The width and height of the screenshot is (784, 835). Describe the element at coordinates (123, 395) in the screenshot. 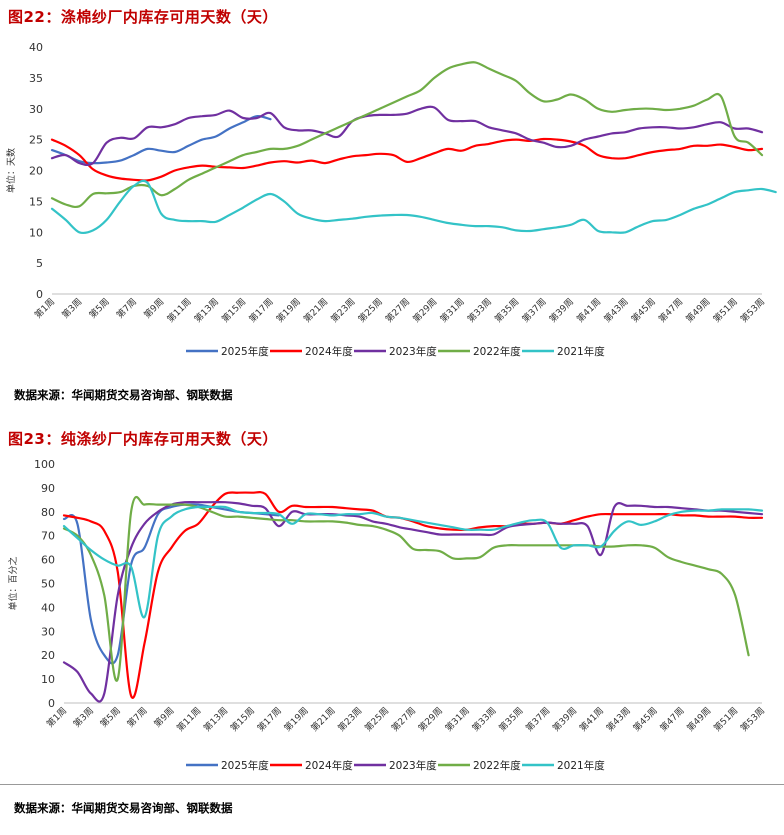

I see `chart1-source: 数据来源：华闻期货交易咨询部、钢联数据` at that location.